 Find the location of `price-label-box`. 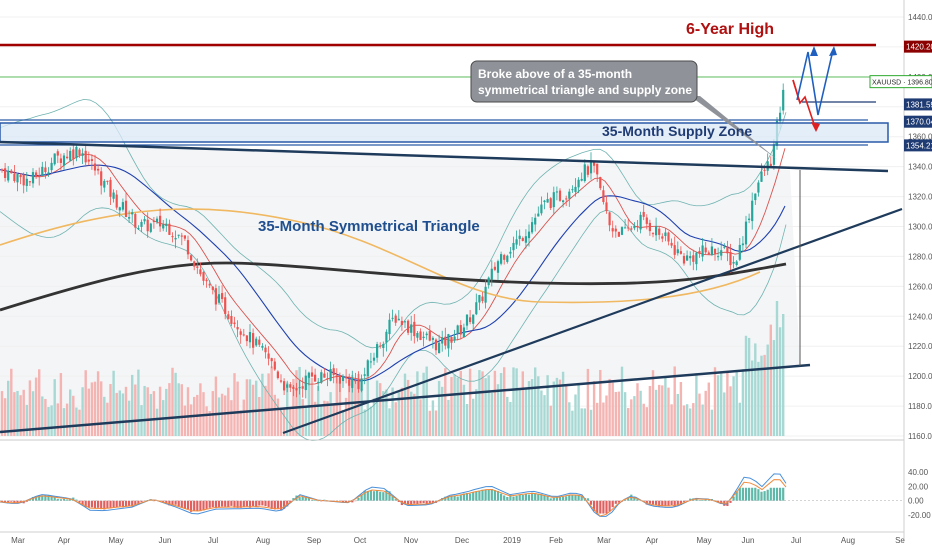

price-label-box is located at coordinates (900, 82).